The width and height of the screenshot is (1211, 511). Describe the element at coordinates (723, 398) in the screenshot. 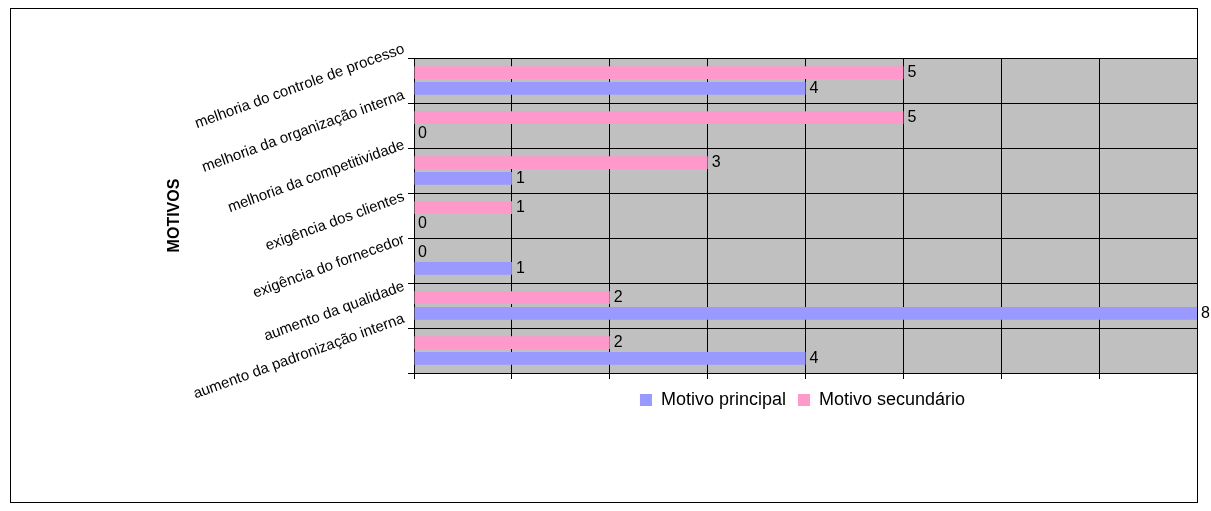

I see `legend-label: Motivo principal` at that location.